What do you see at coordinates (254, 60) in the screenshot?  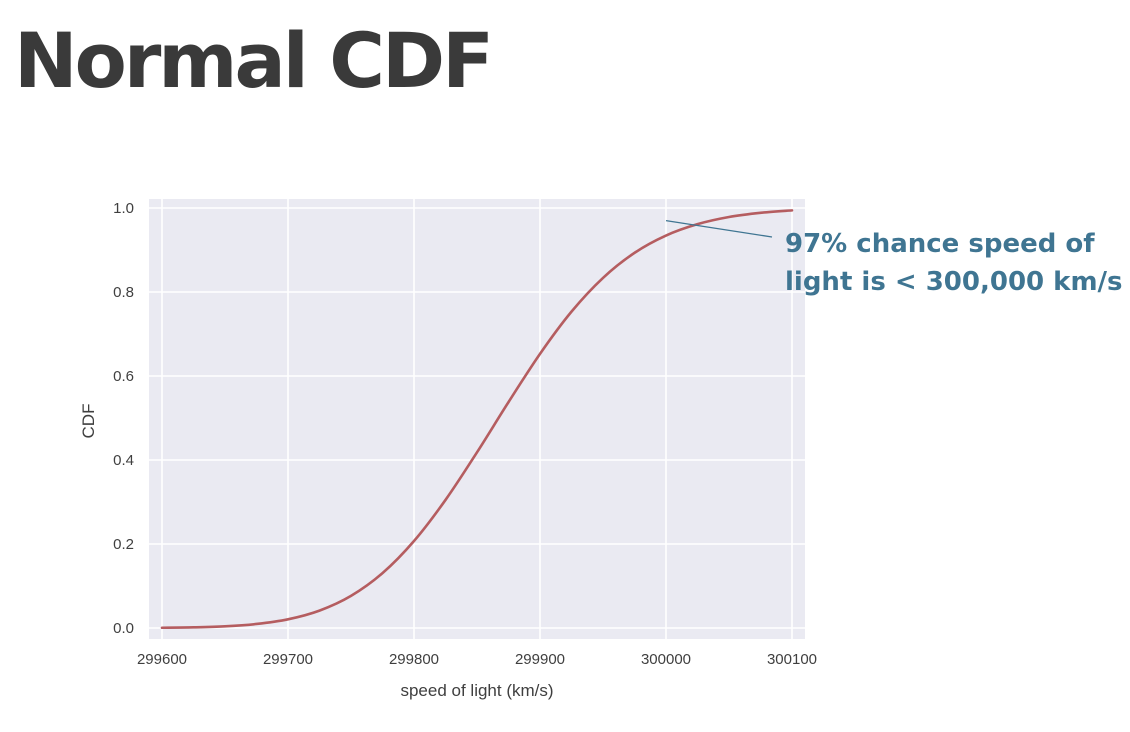 I see `slide-title: Normal CDF` at bounding box center [254, 60].